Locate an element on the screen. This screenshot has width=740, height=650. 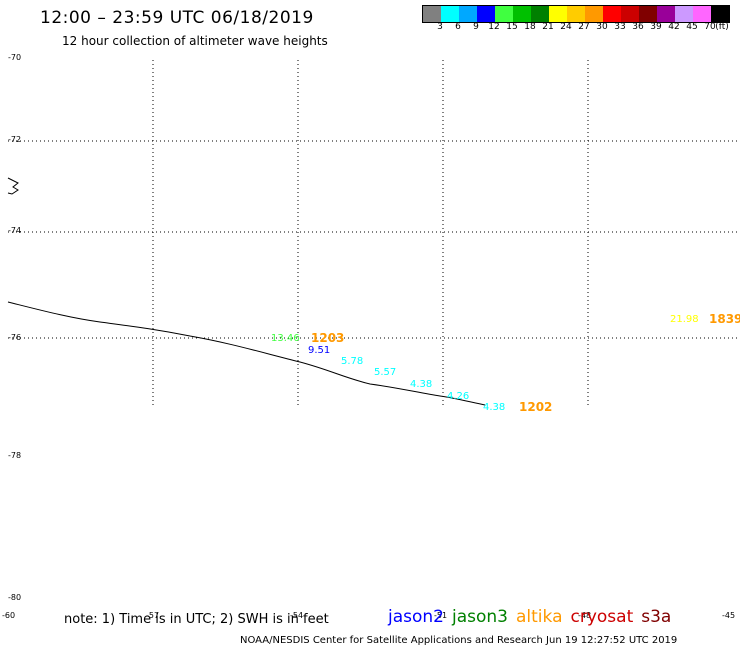
legend-tick-label: 33 is located at coordinates (620, 27).